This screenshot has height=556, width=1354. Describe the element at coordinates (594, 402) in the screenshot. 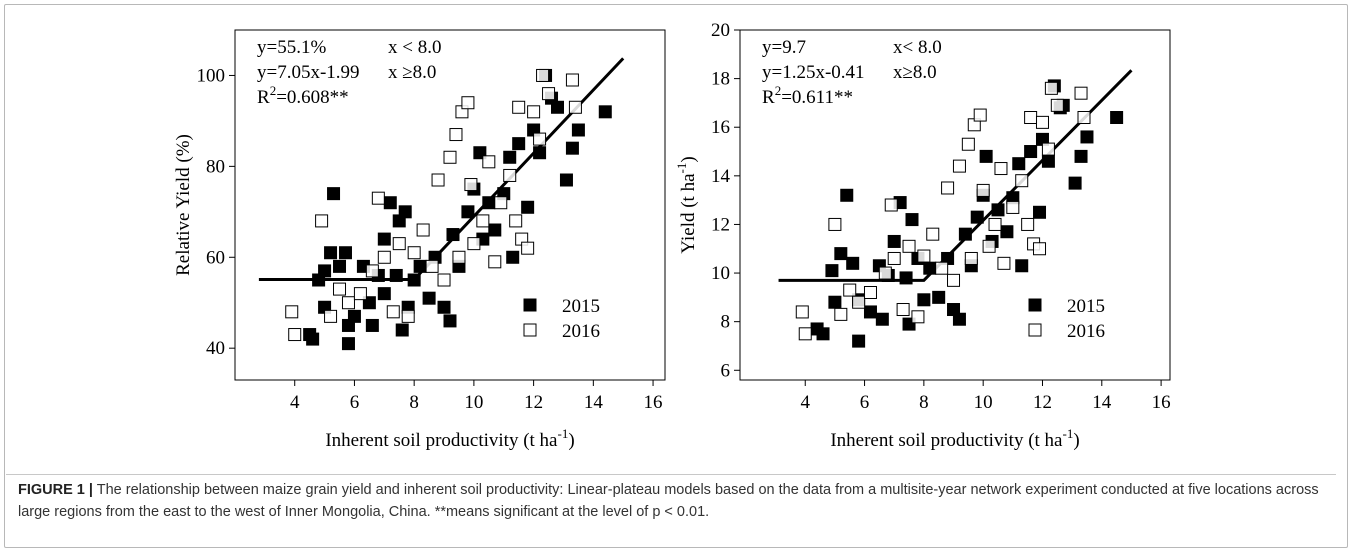

I see `x-tick-label: 14` at that location.